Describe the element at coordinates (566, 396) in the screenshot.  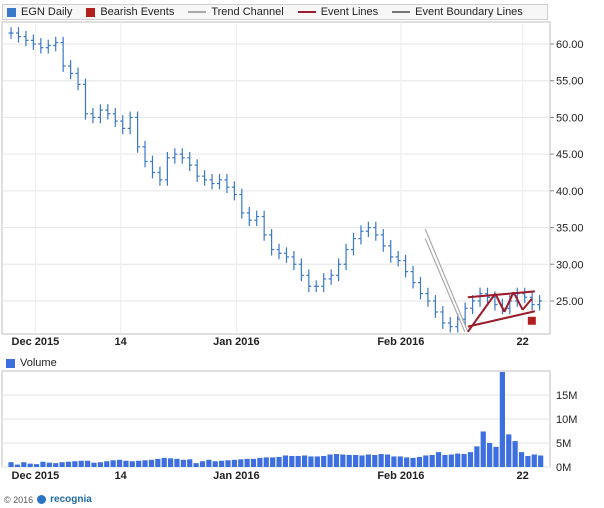
I see `volume-ytick-label: 15M` at that location.